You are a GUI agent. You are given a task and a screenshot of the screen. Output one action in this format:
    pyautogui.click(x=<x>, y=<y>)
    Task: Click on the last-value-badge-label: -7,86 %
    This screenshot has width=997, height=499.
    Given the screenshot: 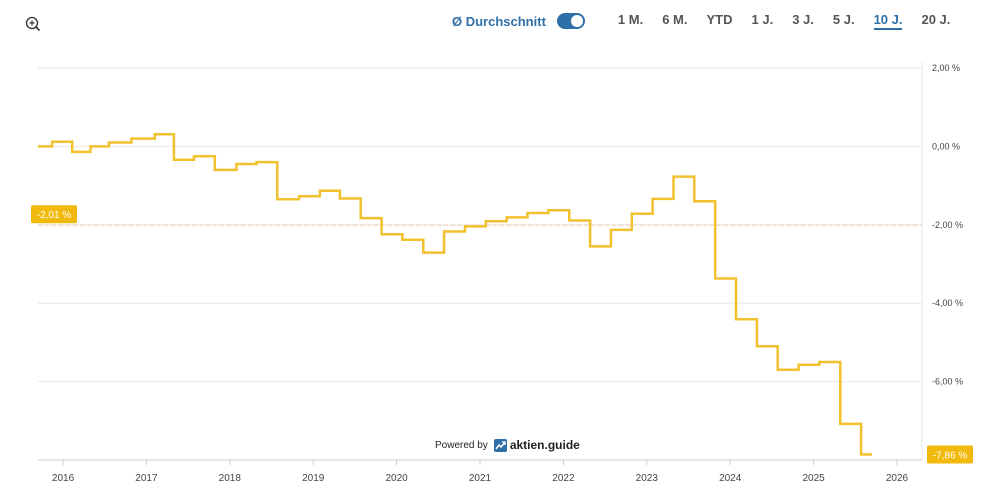 What is the action you would take?
    pyautogui.click(x=950, y=456)
    